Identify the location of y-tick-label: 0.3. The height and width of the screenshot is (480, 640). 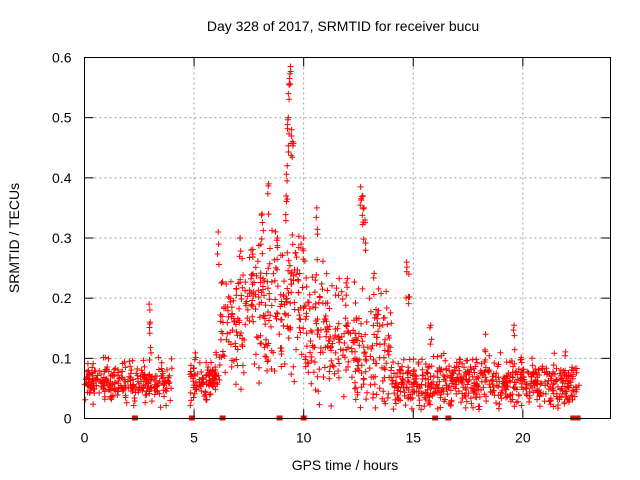
(62, 238).